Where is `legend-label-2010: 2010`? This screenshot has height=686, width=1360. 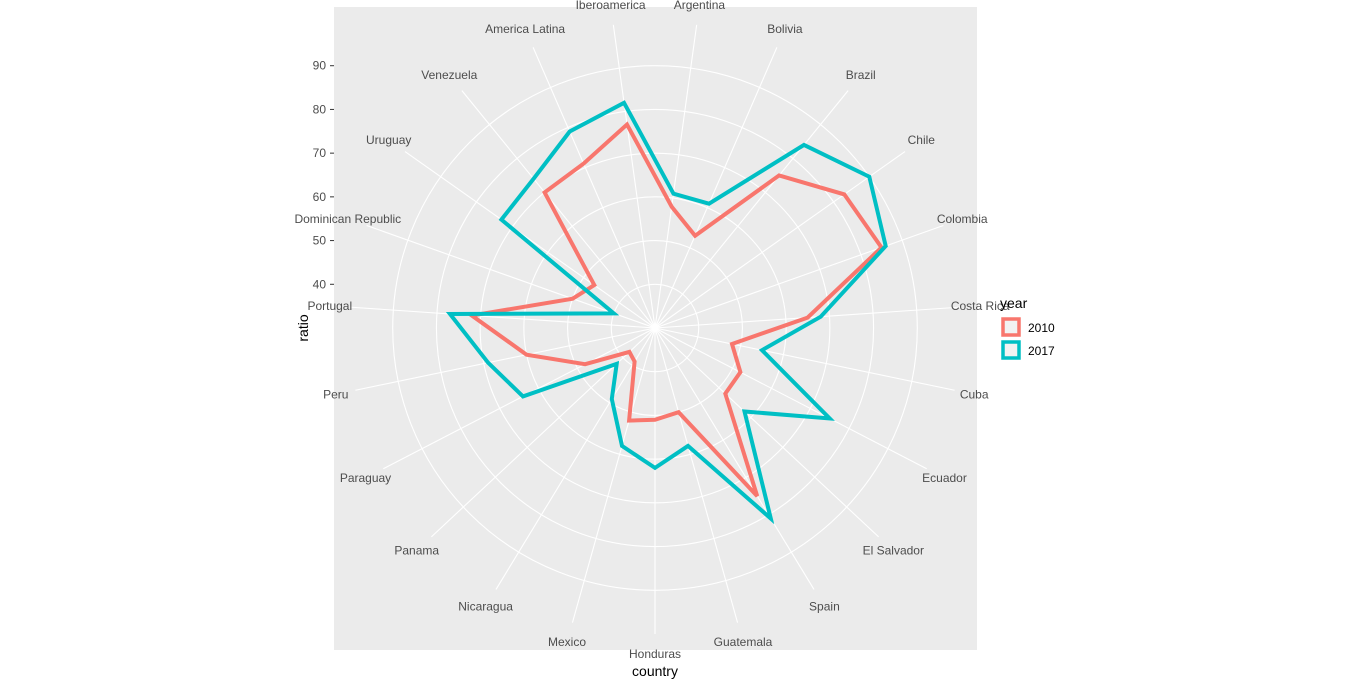 legend-label-2010: 2010 is located at coordinates (1041, 328).